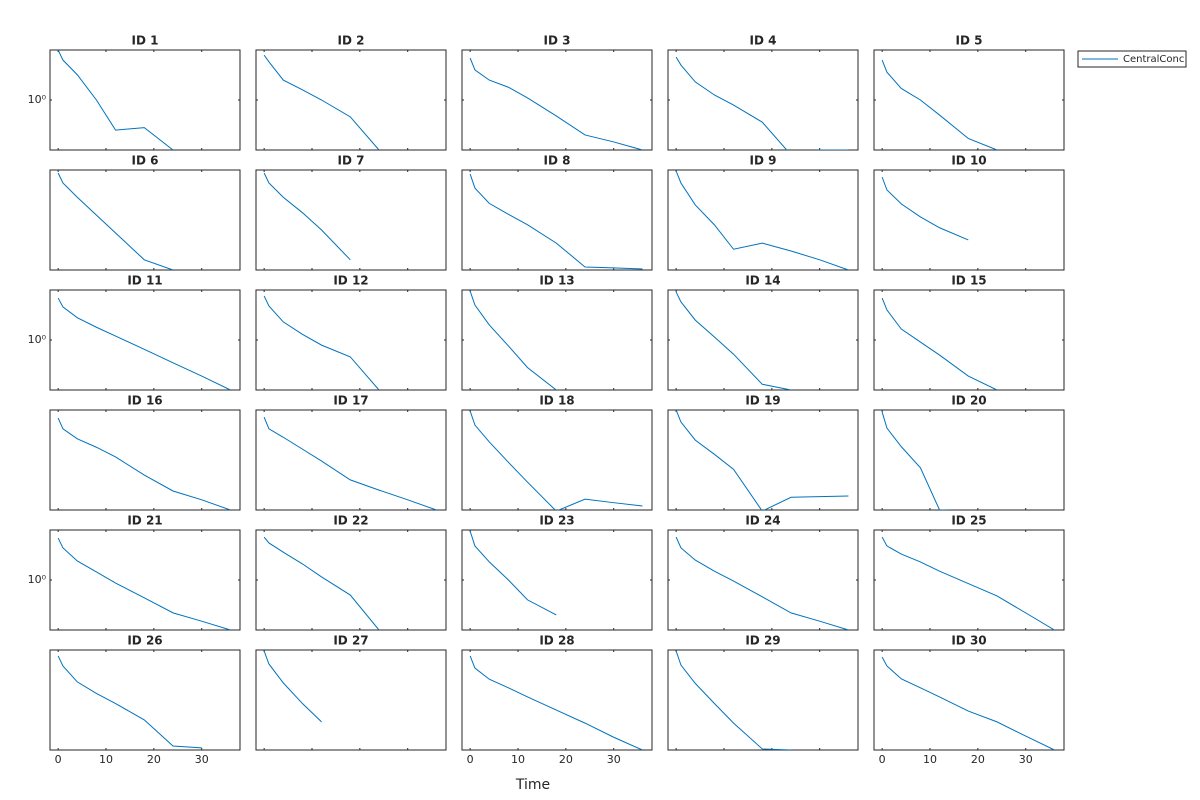  I want to click on panel: ID 11 10⁰, so click(134, 332).